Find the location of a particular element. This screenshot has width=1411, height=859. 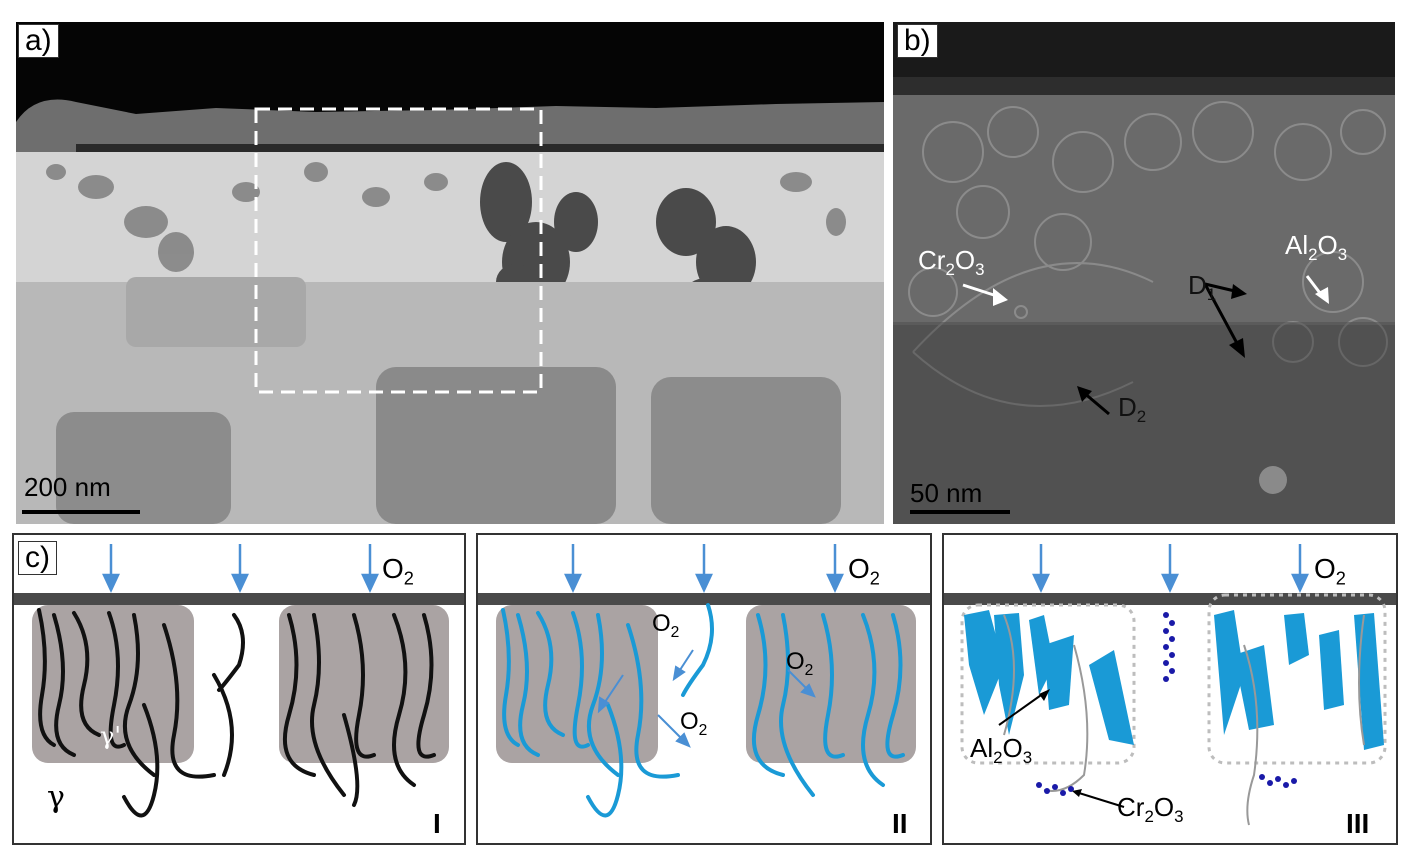

panel-c-o2-inner-3: O2 is located at coordinates (693, 724).